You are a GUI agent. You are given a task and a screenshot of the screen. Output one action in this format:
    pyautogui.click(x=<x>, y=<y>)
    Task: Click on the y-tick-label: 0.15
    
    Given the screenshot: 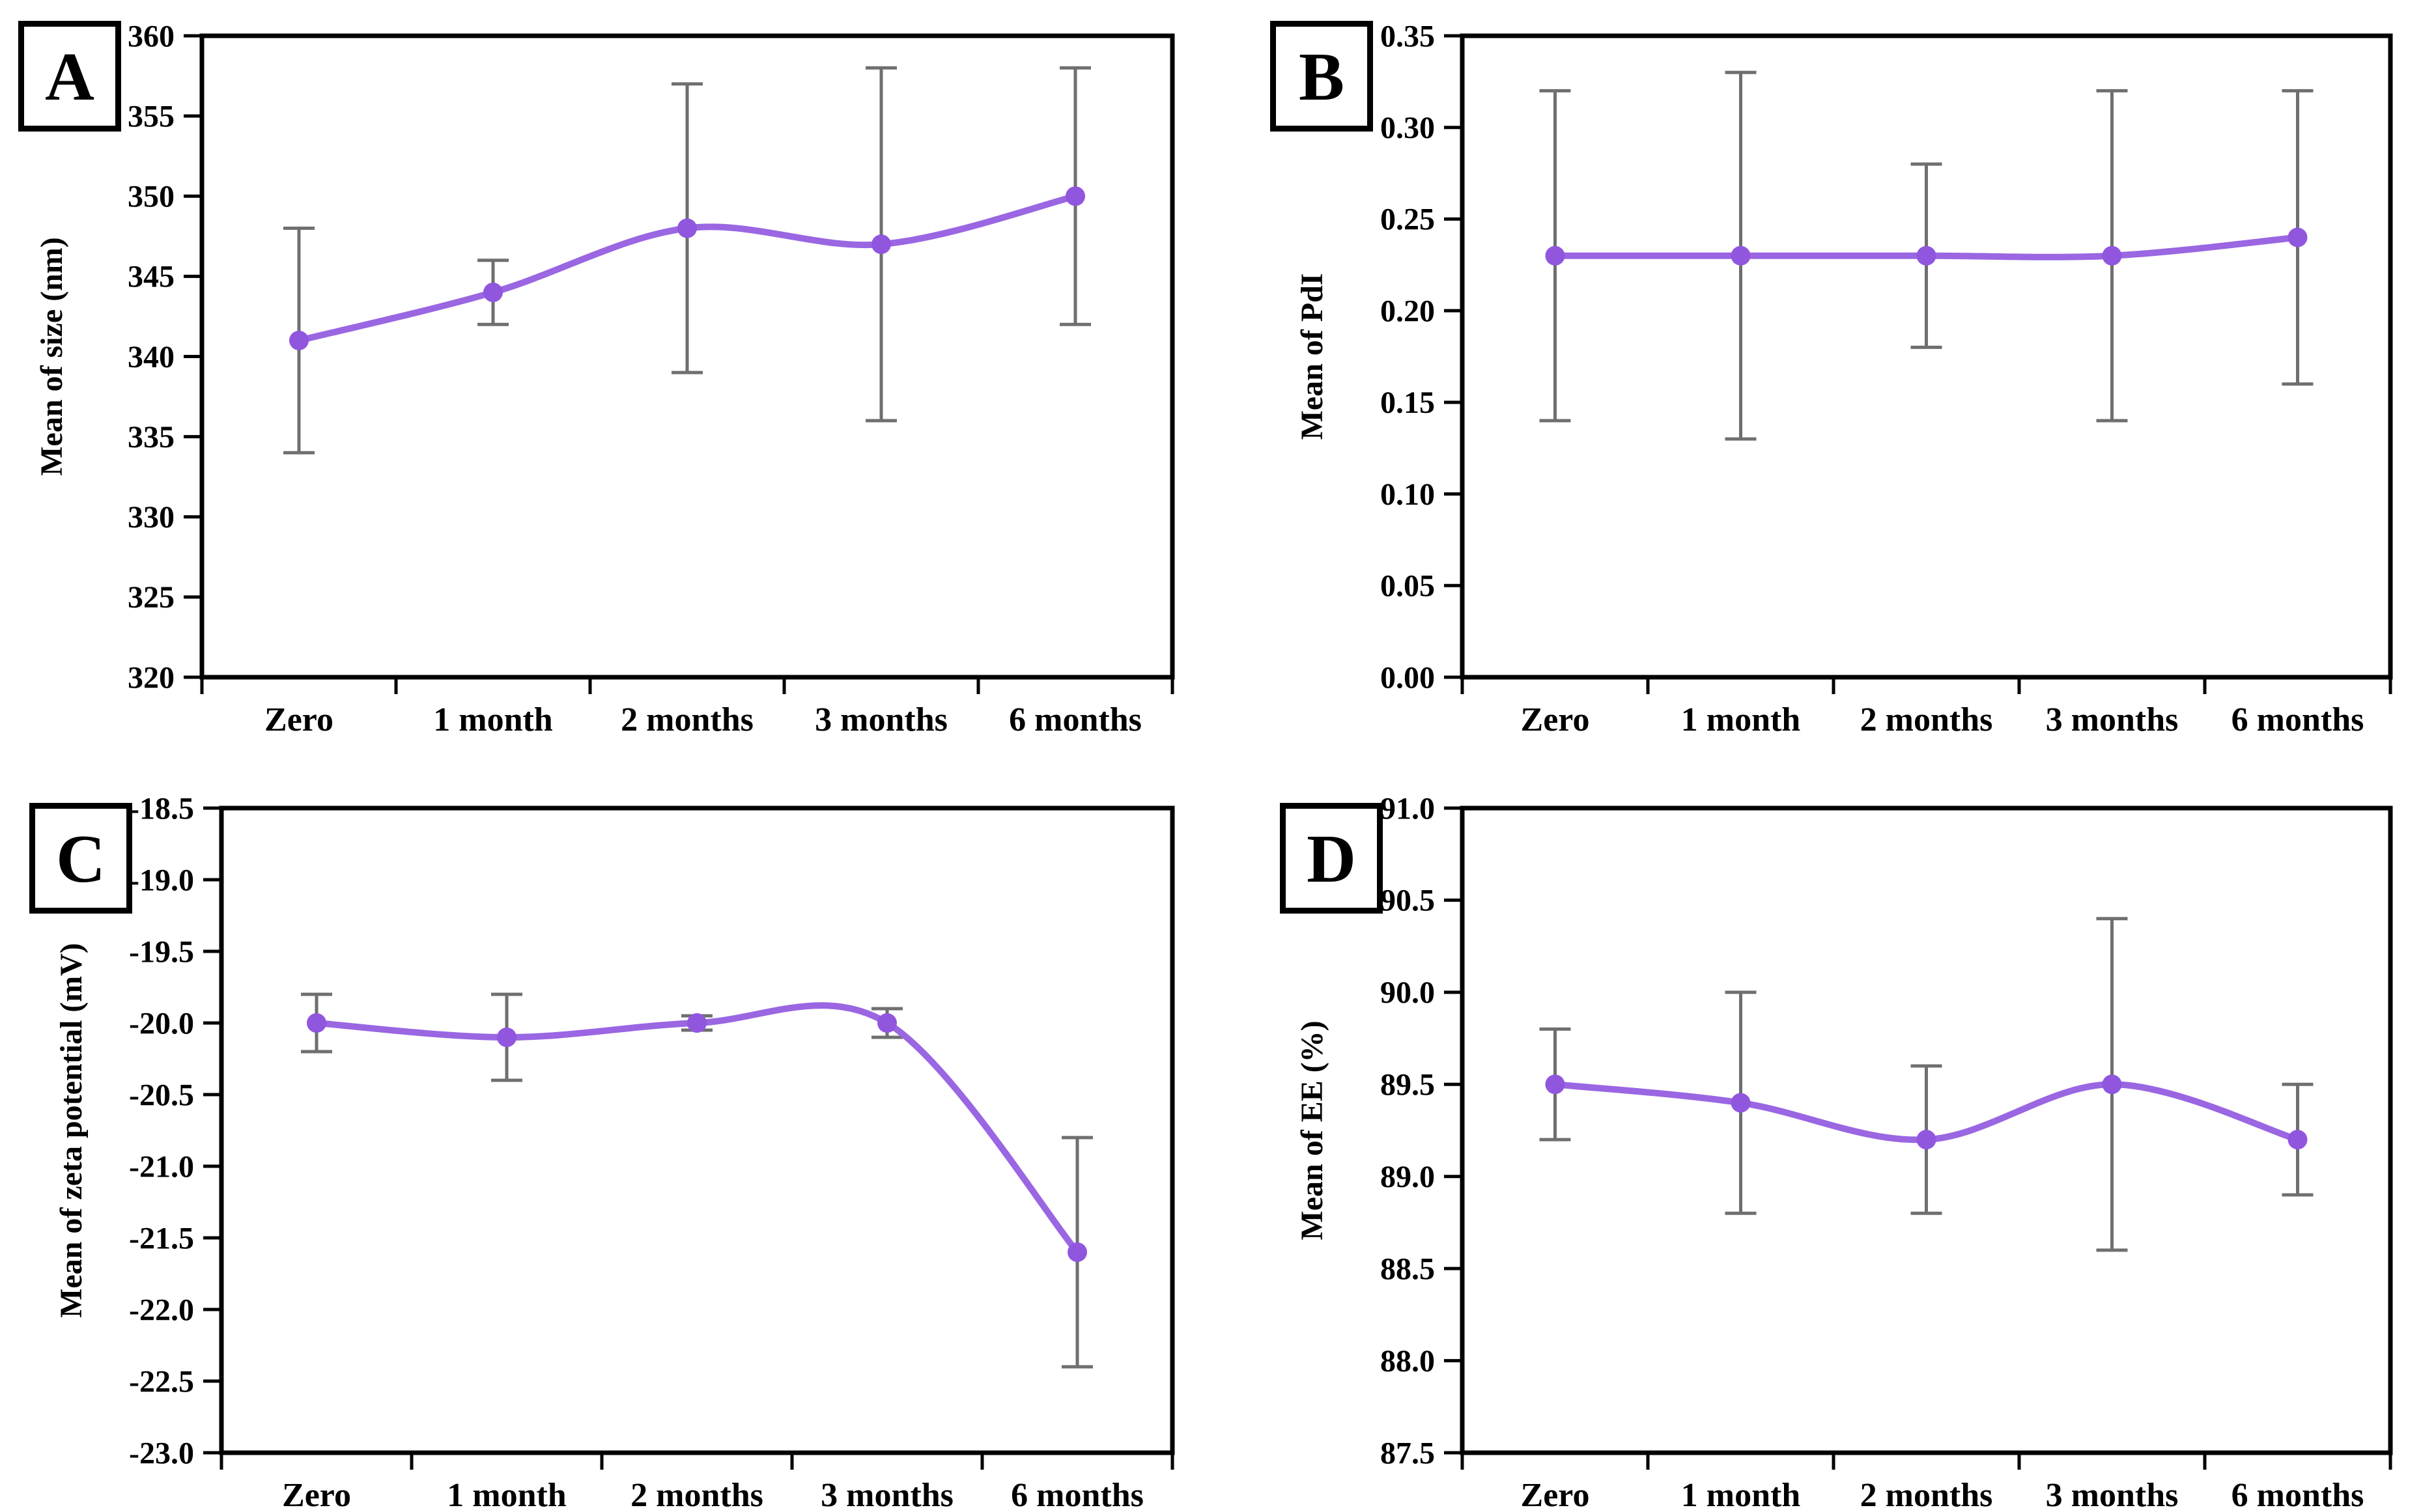 What is the action you would take?
    pyautogui.click(x=1407, y=403)
    